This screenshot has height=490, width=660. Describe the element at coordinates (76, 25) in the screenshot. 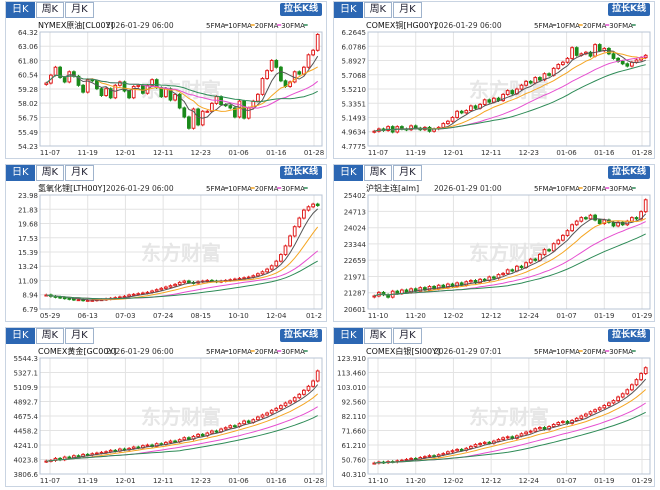

I see `chart-title: NYMEX原油[CL00Y]` at that location.